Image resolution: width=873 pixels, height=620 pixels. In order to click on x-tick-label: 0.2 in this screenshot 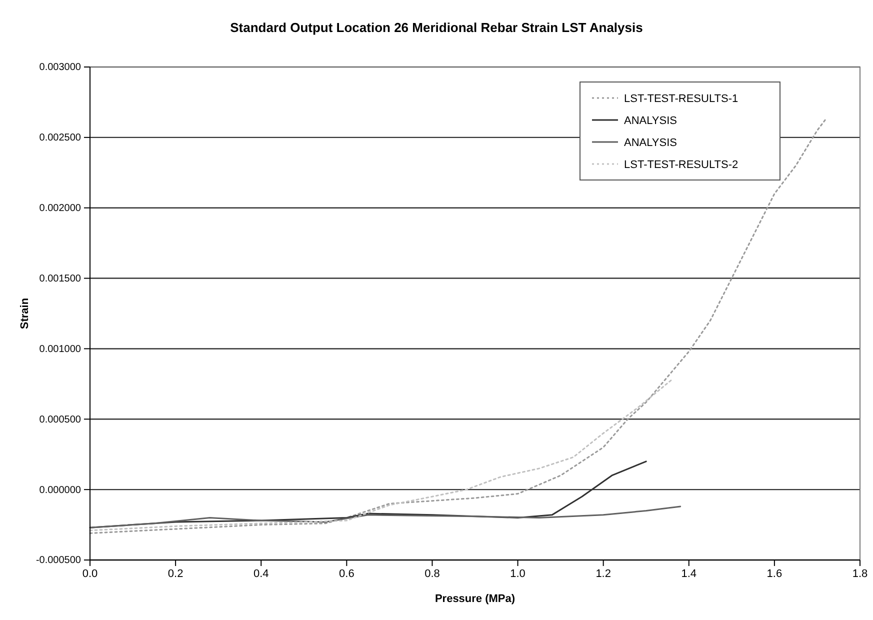, I will do `click(176, 574)`.